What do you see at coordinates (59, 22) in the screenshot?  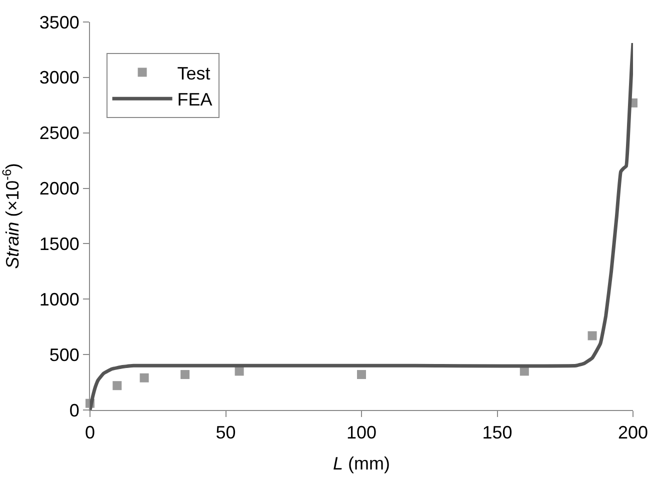 I see `y-tick-label: 3500` at bounding box center [59, 22].